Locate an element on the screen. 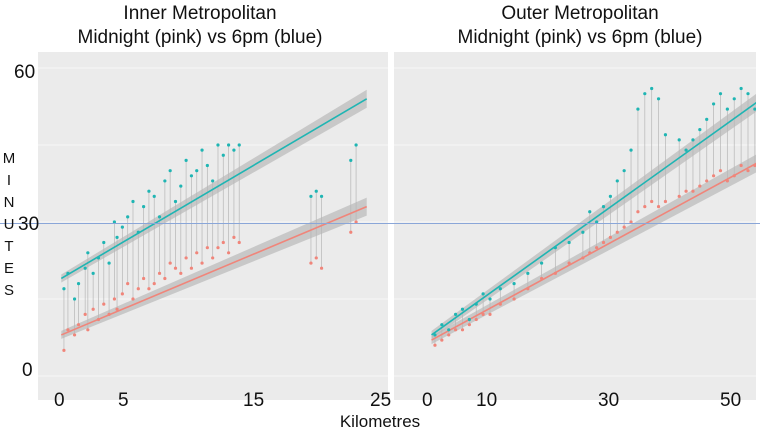 The height and width of the screenshot is (434, 760). y-label-letter: I is located at coordinates (9, 180).